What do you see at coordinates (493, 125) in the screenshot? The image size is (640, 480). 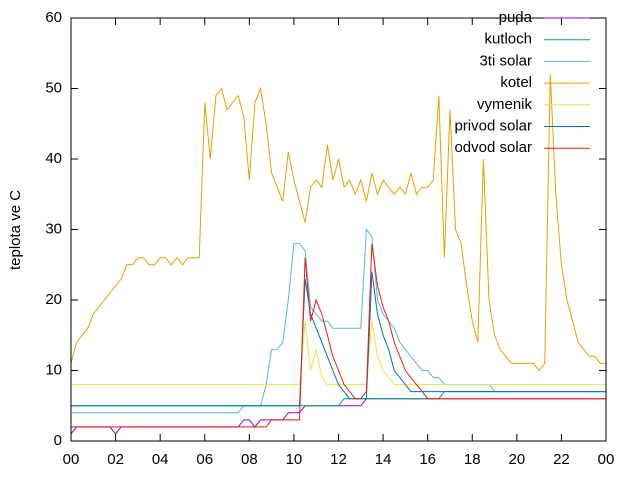 I see `legend-label: privod solar` at bounding box center [493, 125].